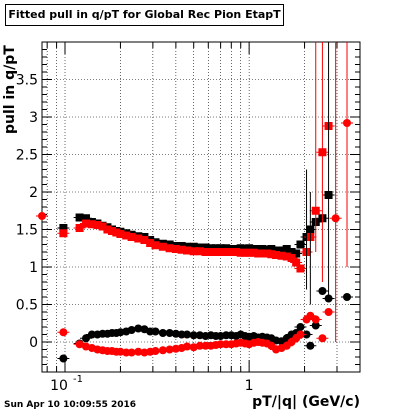  I want to click on x-axis-label: pT/|q| (GeV/c), so click(306, 402).